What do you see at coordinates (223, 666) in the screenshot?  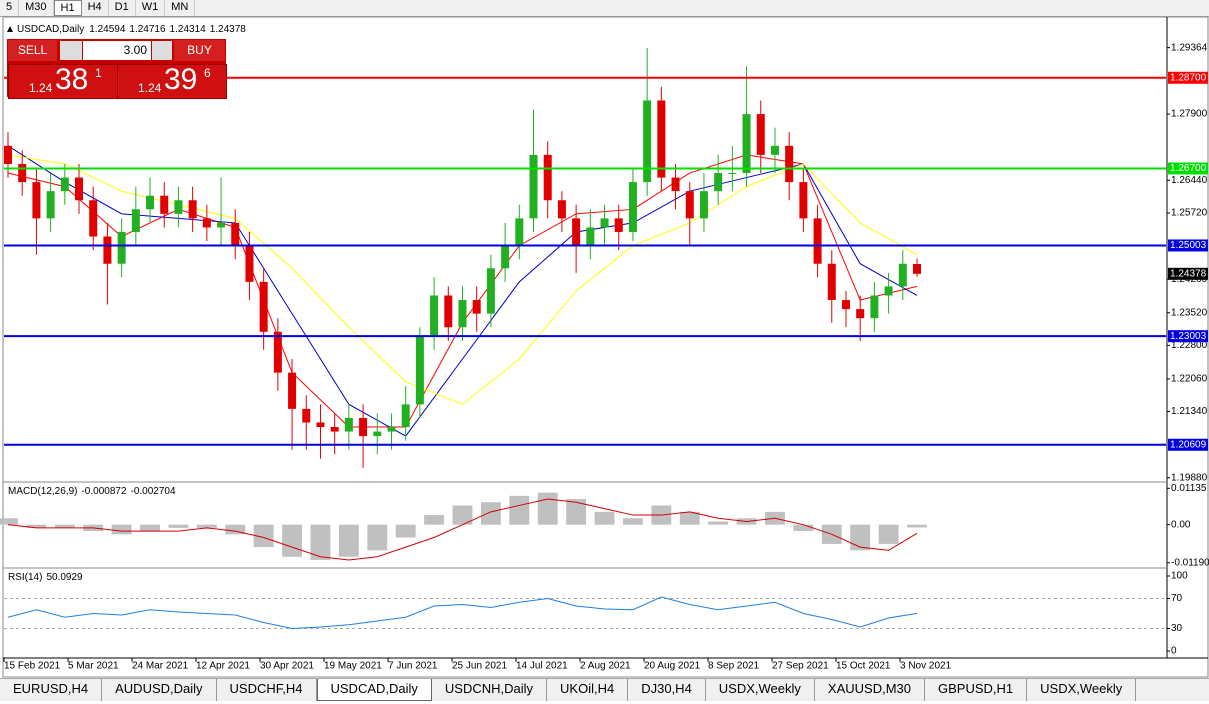 I see `x-tick-label: 12 Apr 2021` at bounding box center [223, 666].